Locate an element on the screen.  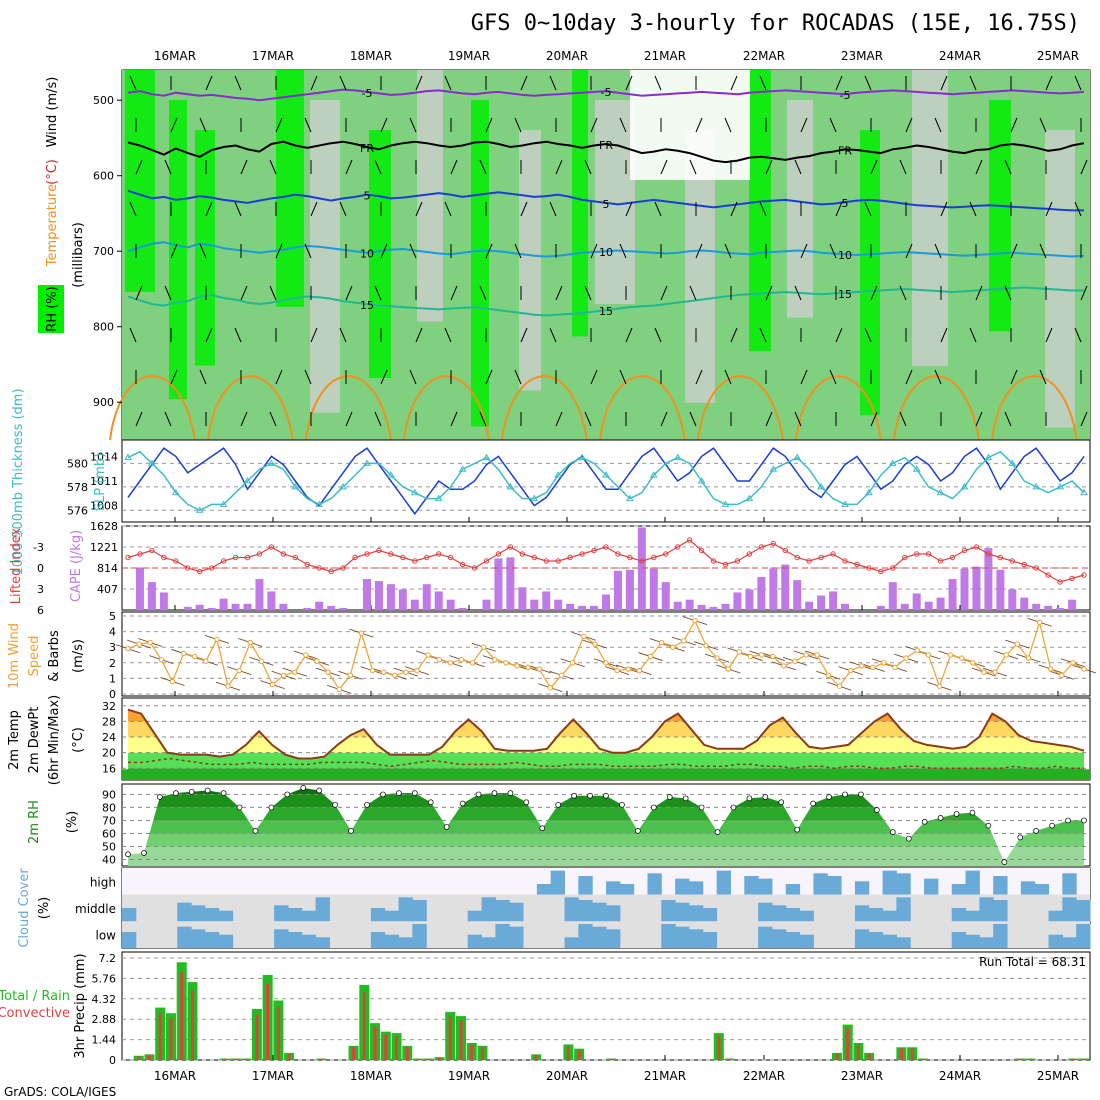
axis-label-dewpt: 2m DewPt is located at coordinates (34, 740).